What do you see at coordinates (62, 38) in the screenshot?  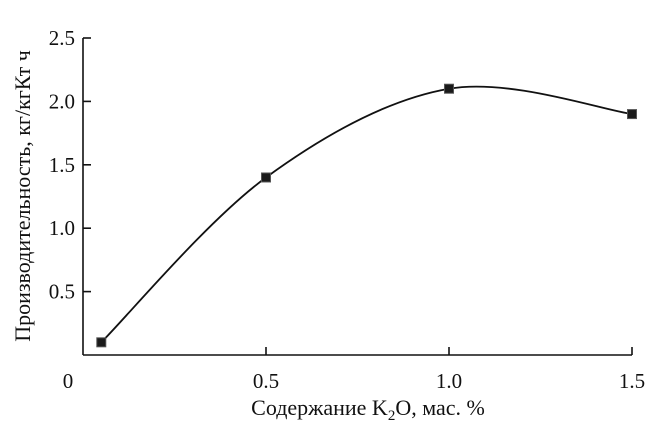 I see `y-tick-label: 2.5` at bounding box center [62, 38].